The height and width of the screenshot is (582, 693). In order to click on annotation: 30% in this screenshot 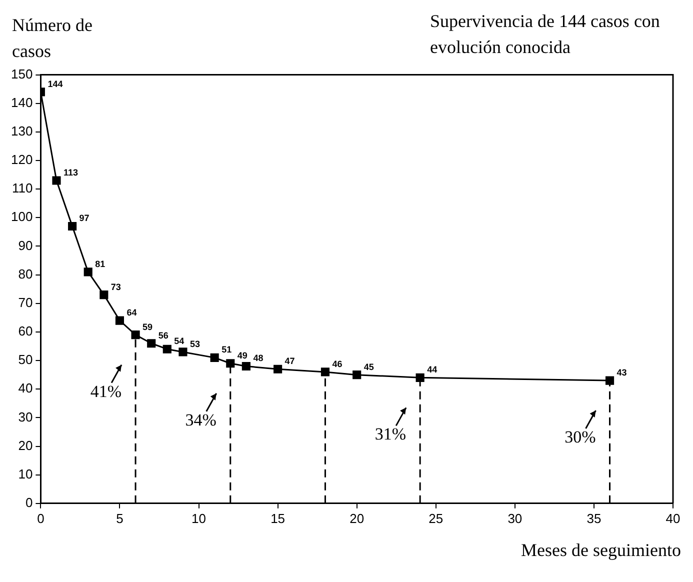, I will do `click(580, 437)`.